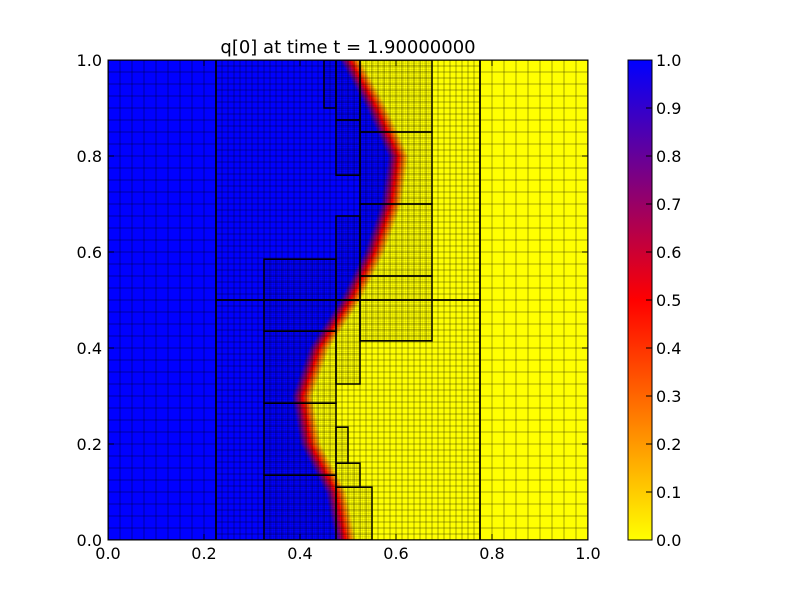 This screenshot has height=600, width=800. Describe the element at coordinates (89, 156) in the screenshot. I see `y-tick-label: 0.8` at that location.